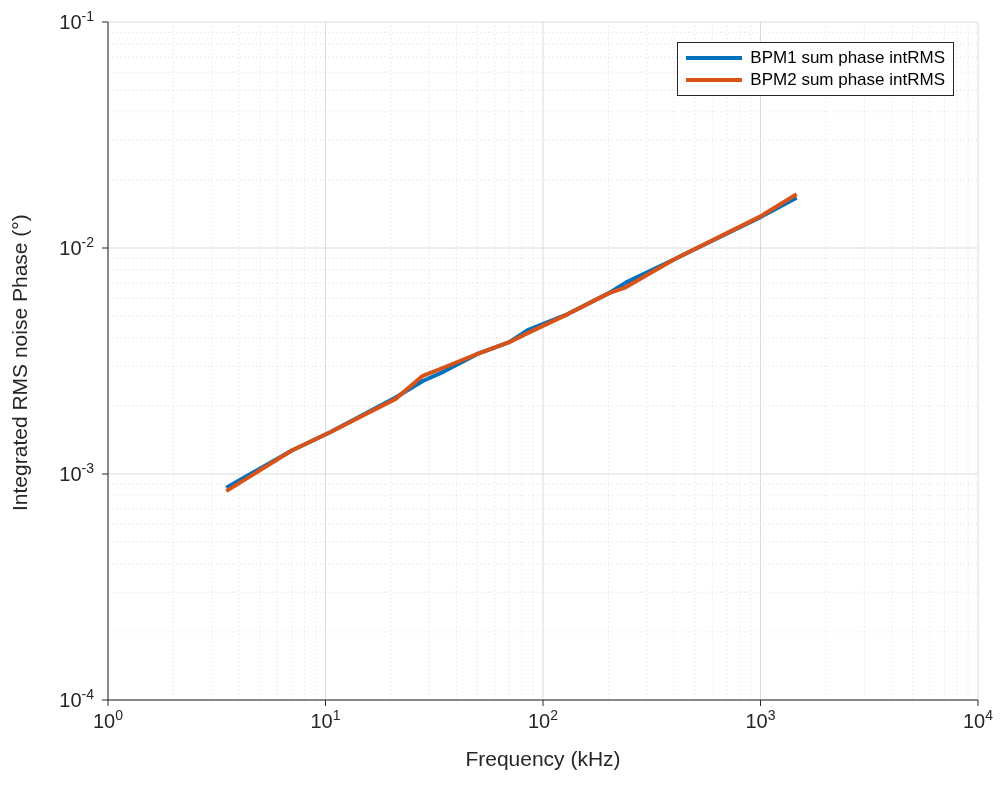  What do you see at coordinates (77, 246) in the screenshot?
I see `y-tick-label: 10$^{-2}$` at bounding box center [77, 246].